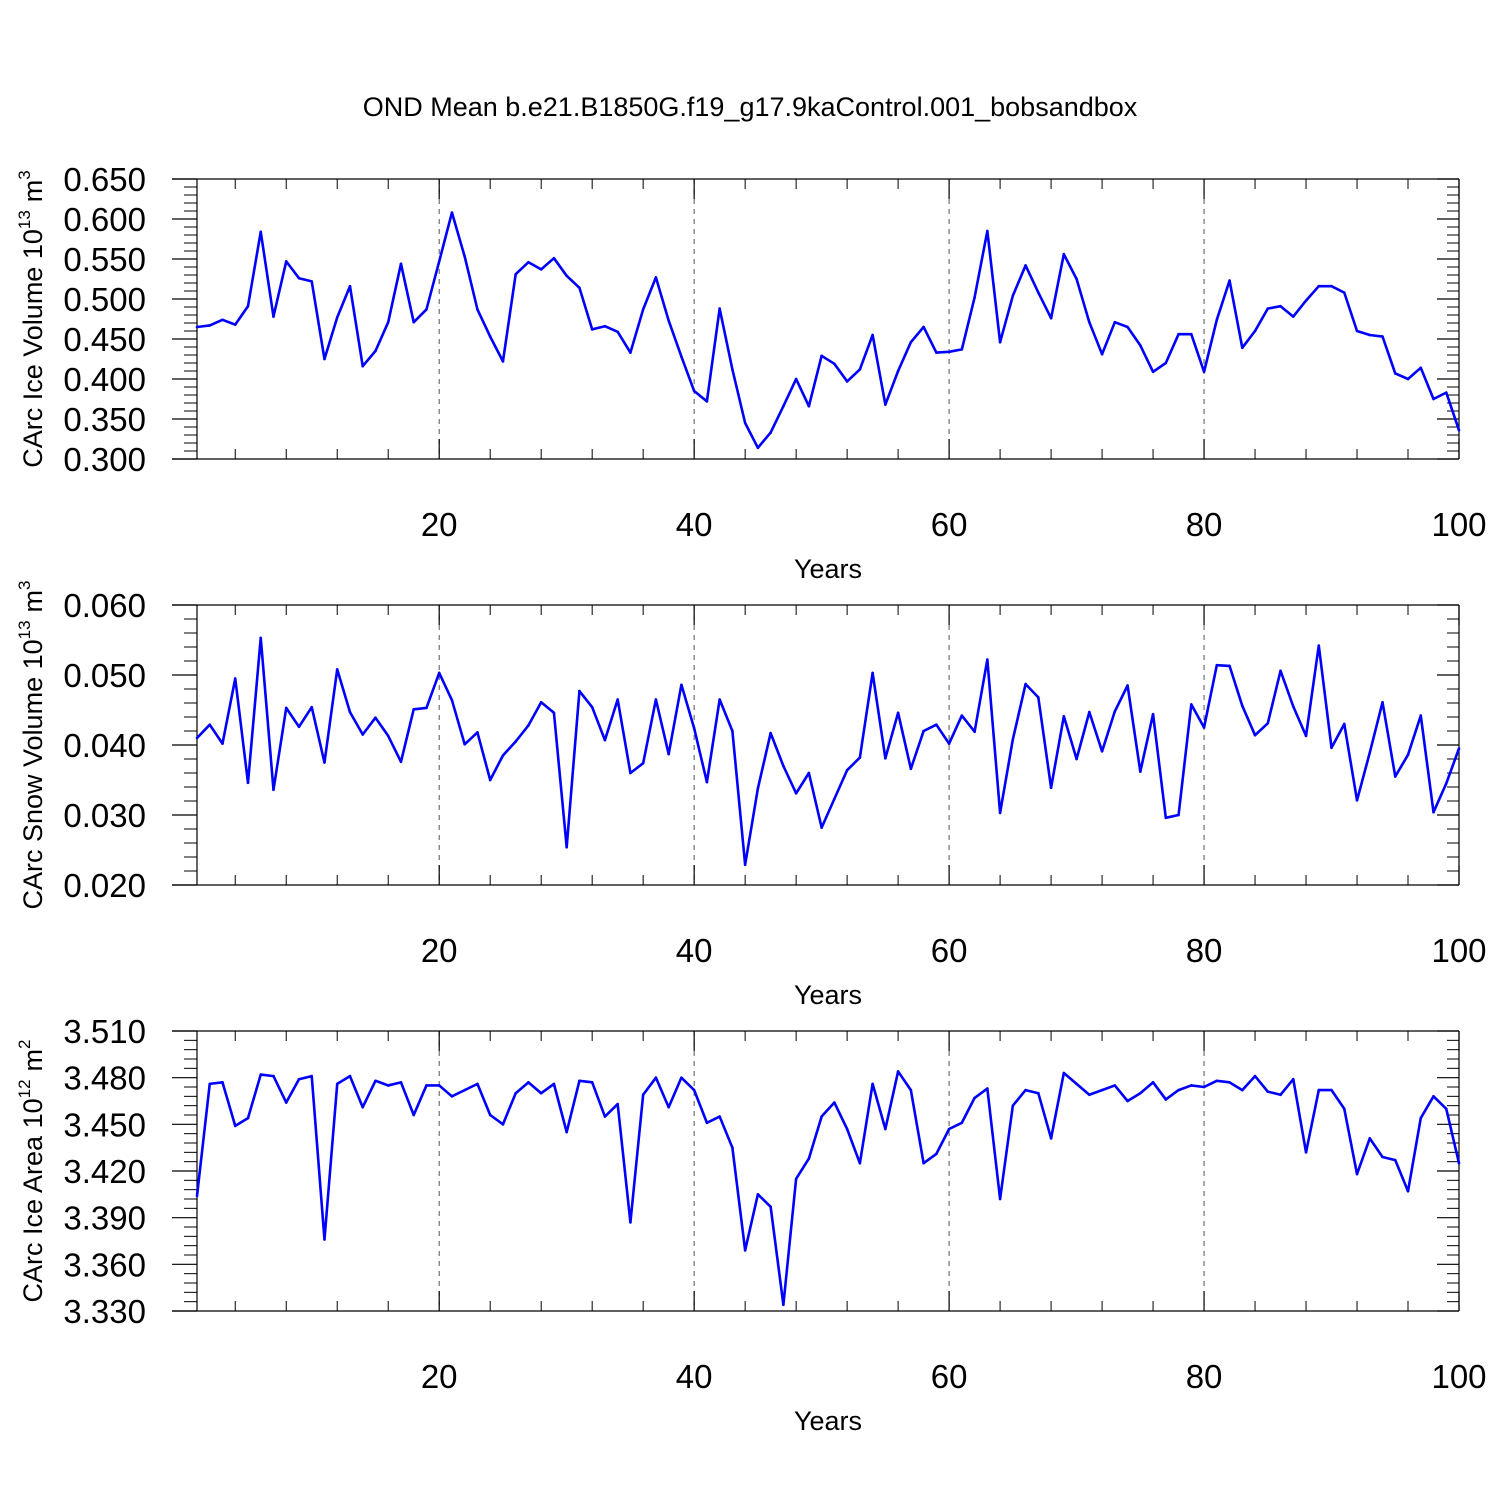  I want to click on y-axis-label: CArc Ice Volume 1013 m3, so click(31, 319).